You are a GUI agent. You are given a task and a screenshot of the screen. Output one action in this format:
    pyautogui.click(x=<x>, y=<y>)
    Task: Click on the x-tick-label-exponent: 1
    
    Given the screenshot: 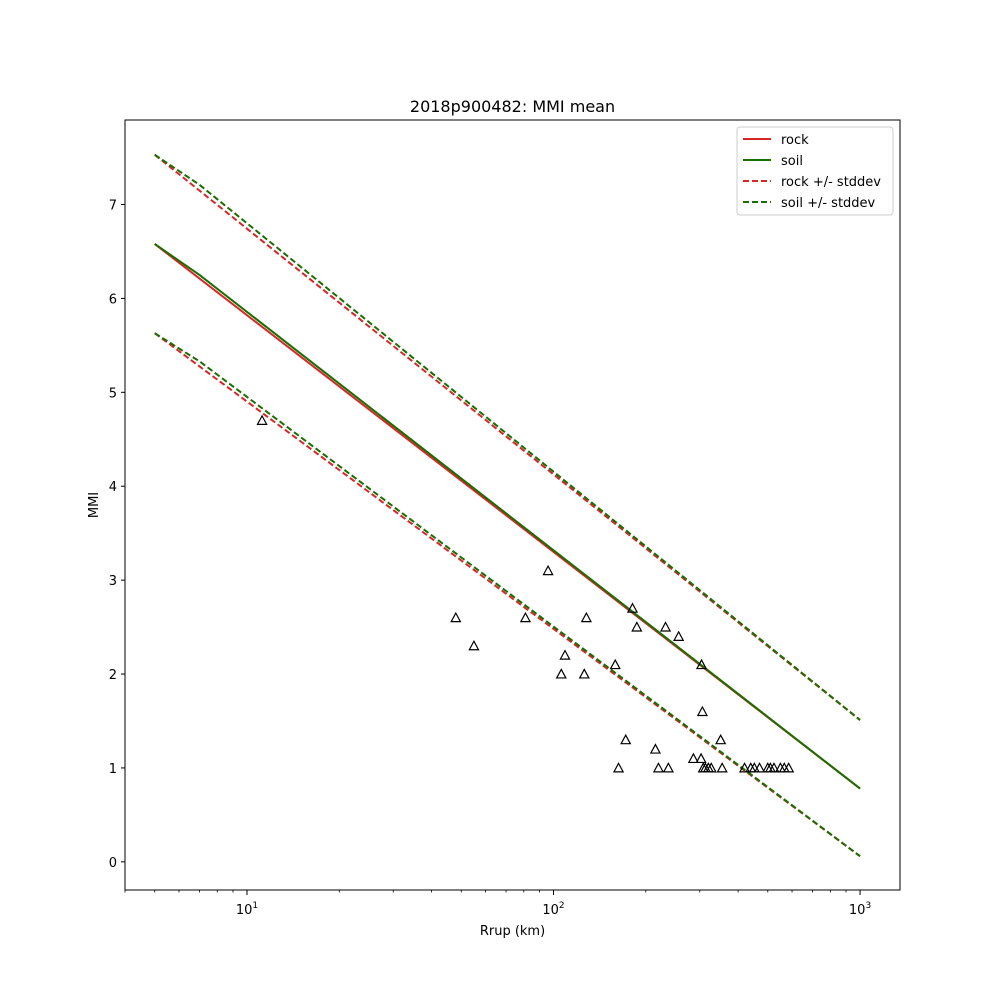 What is the action you would take?
    pyautogui.click(x=255, y=906)
    